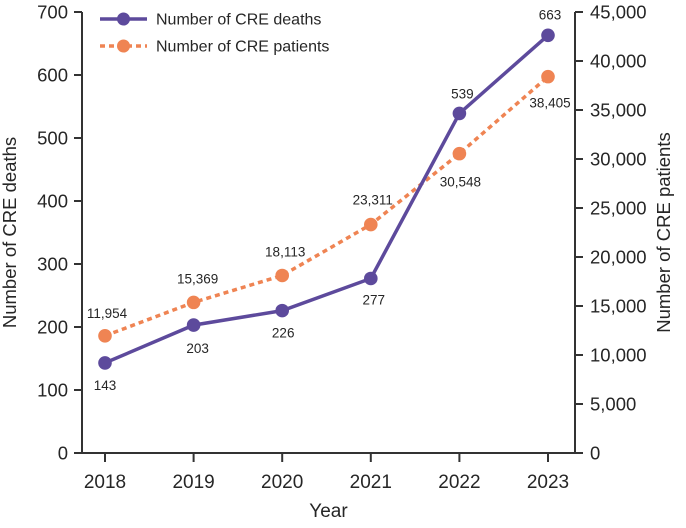  What do you see at coordinates (105, 385) in the screenshot?
I see `deaths-data-label: 143` at bounding box center [105, 385].